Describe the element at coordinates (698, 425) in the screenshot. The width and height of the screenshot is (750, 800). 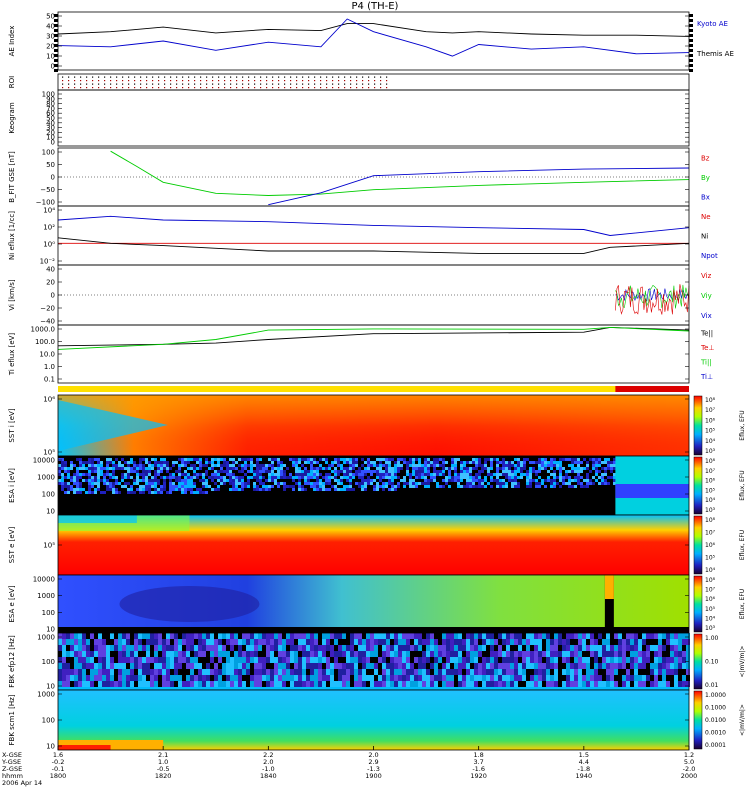
I see `colorbar-sst_i` at that location.